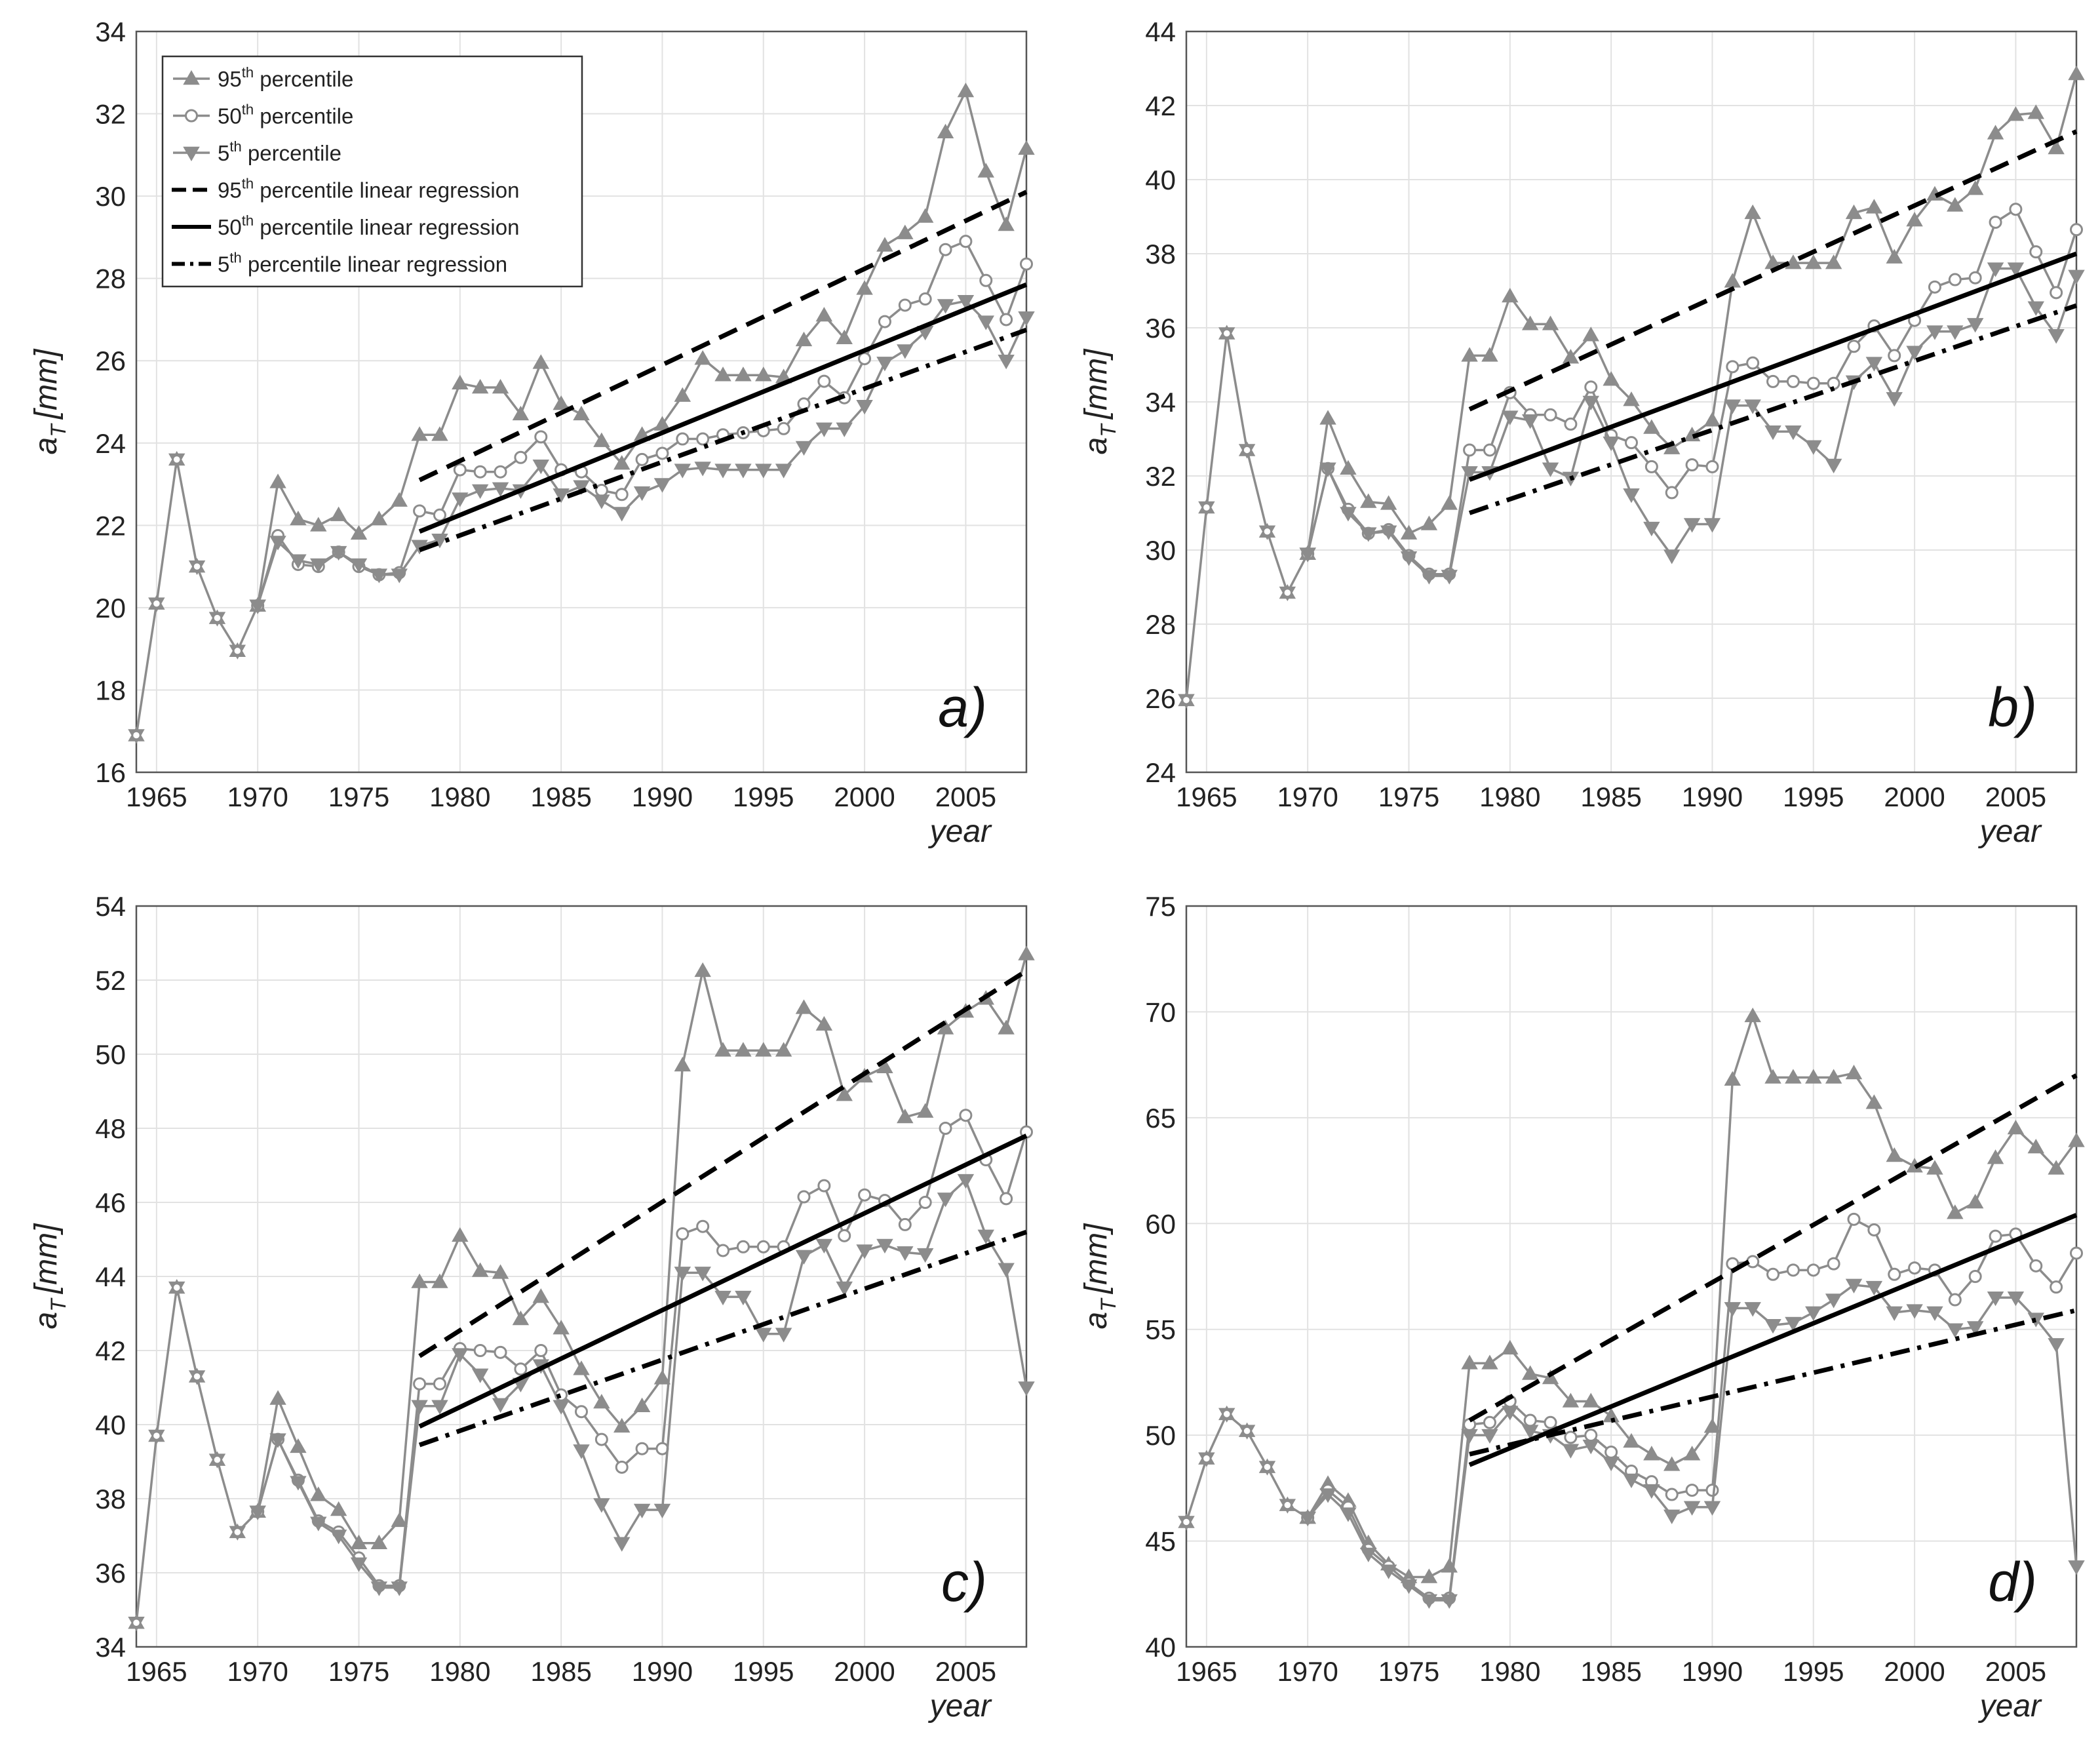 The width and height of the screenshot is (2100, 1757). Describe the element at coordinates (963, 708) in the screenshot. I see `panel-label: a)` at that location.